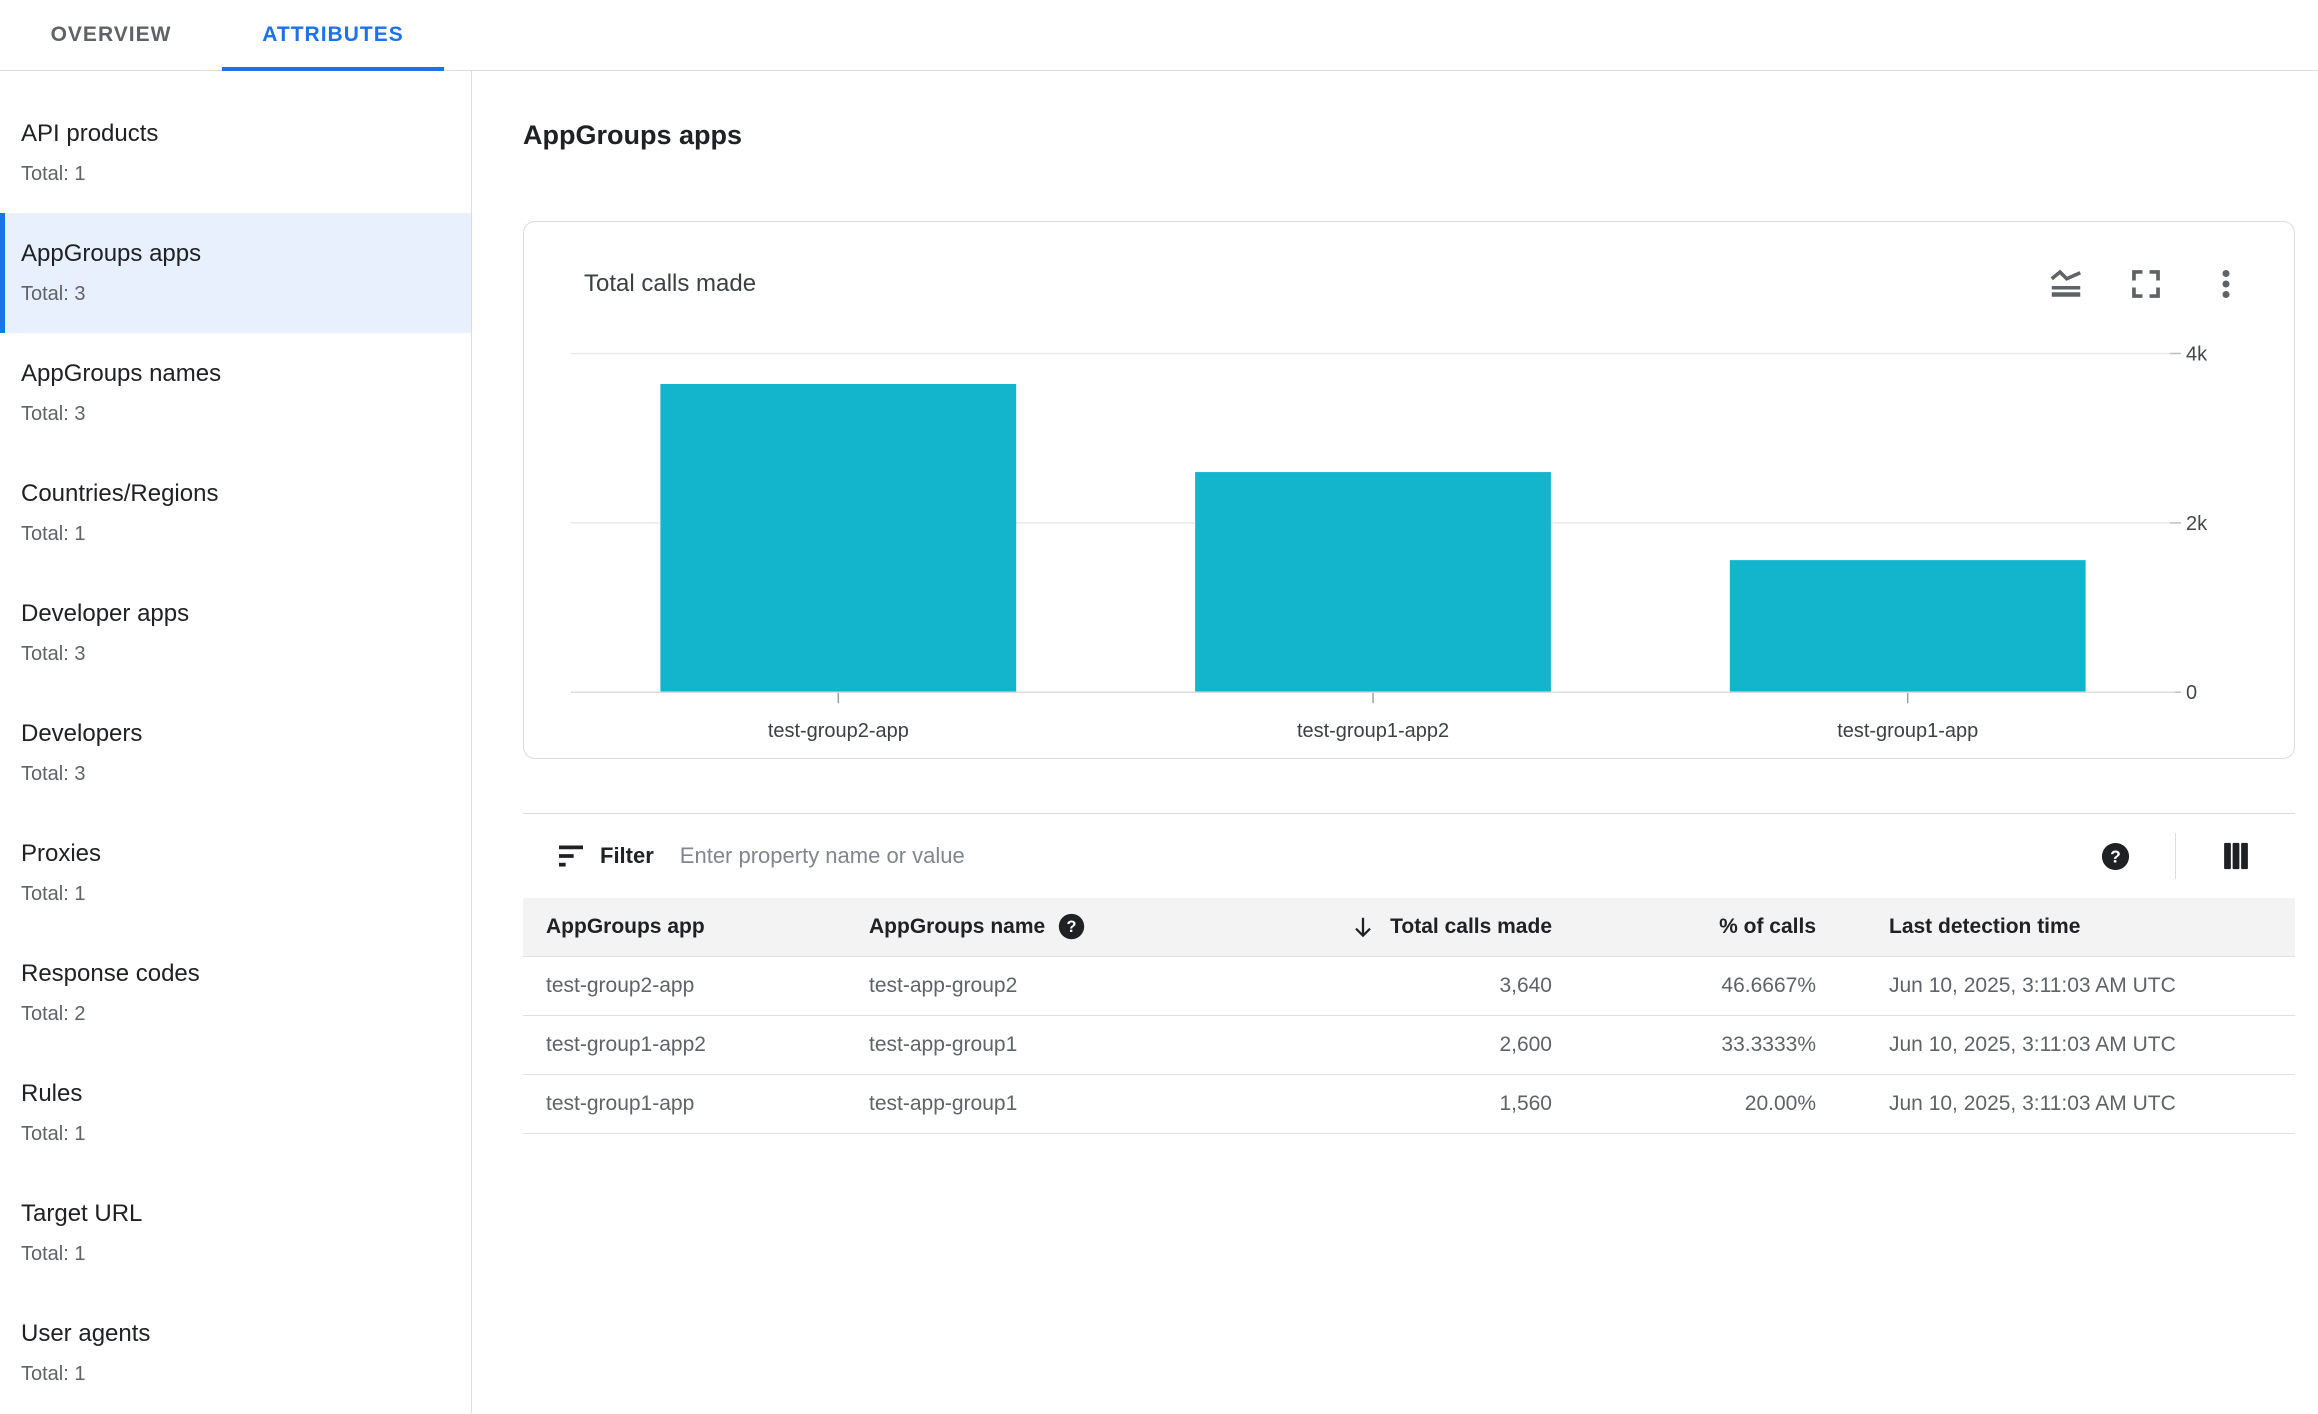  I want to click on sidebar-item-appgroups-apps: AppGroups apps Total: 3, so click(235, 273).